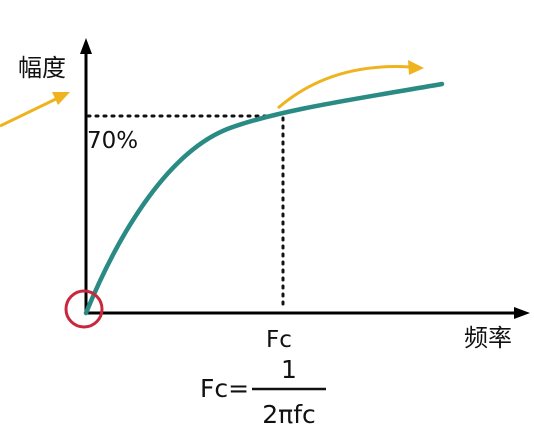  I want to click on upper-arrowhead, so click(416, 67).